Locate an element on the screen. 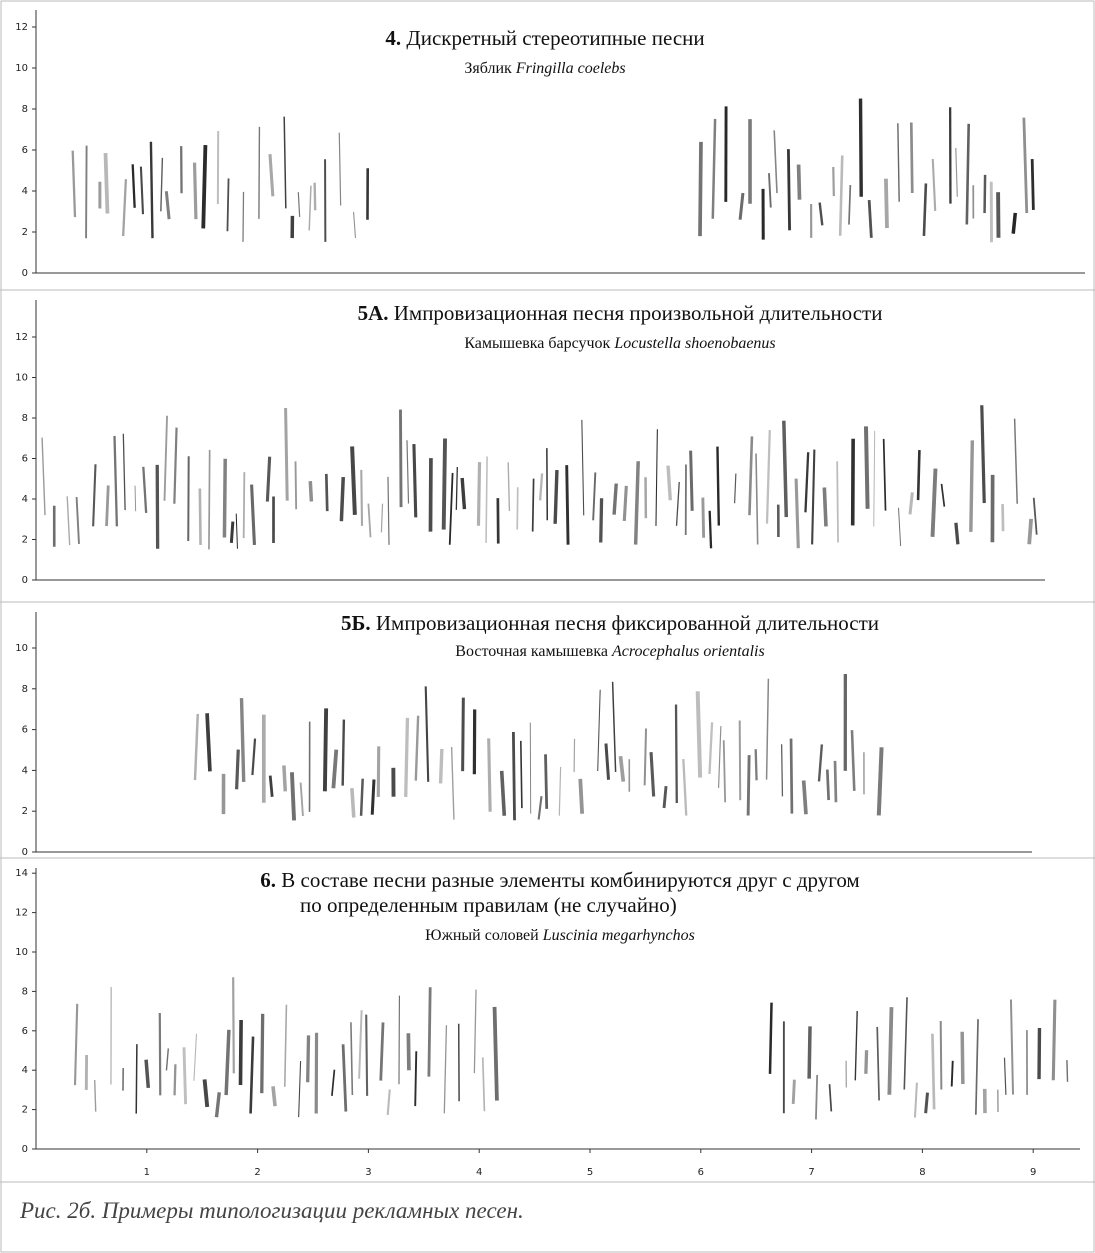 The image size is (1095, 1253). panel-title: по определенным правилам (не случайно) is located at coordinates (488, 905).